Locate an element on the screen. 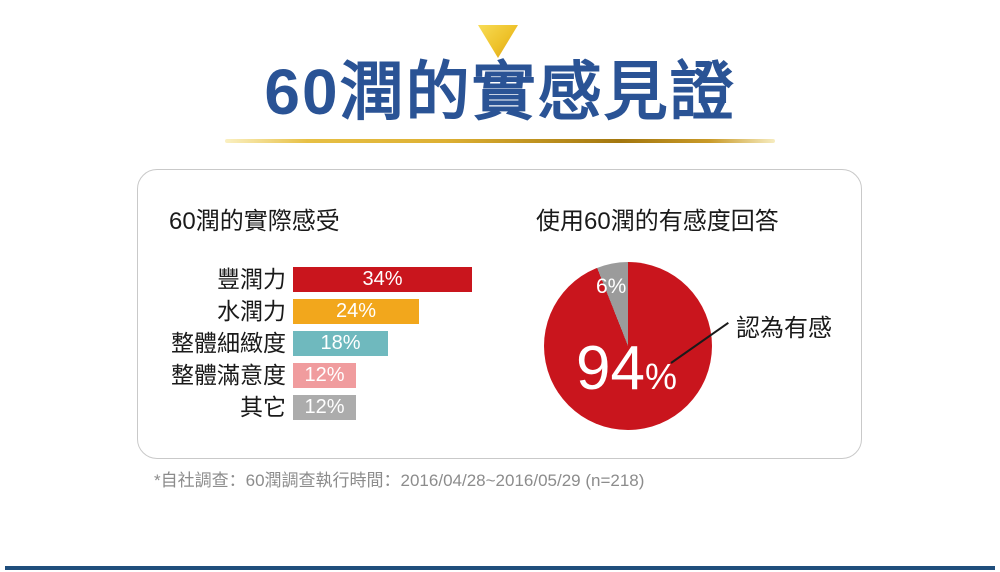 This screenshot has height=572, width=1000. bar-value-label: 34% is located at coordinates (382, 279).